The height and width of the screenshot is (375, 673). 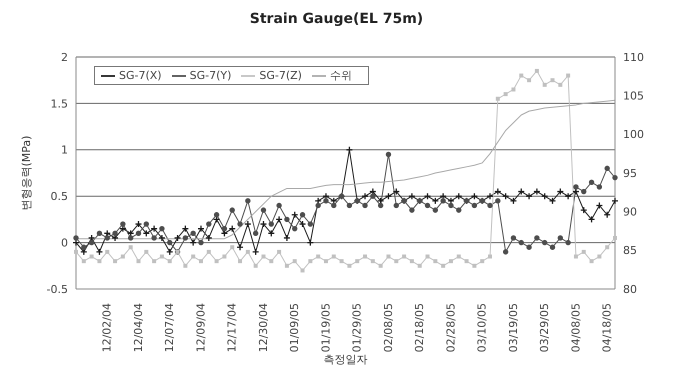 I want to click on x-tick-label: 01/19/05, so click(x=325, y=327).